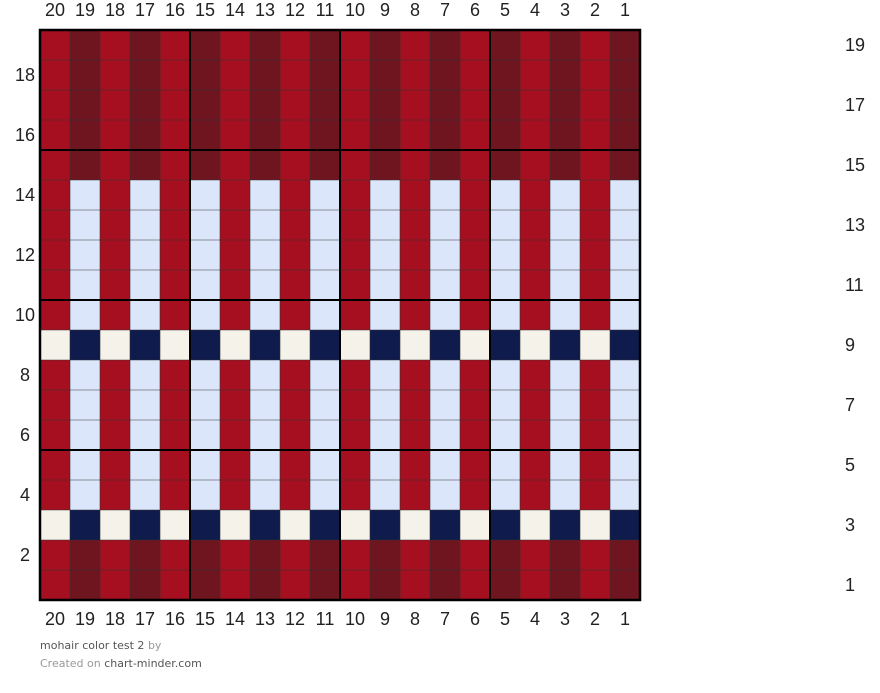 This screenshot has width=880, height=693. What do you see at coordinates (850, 585) in the screenshot?
I see `row-label-right: 1` at bounding box center [850, 585].